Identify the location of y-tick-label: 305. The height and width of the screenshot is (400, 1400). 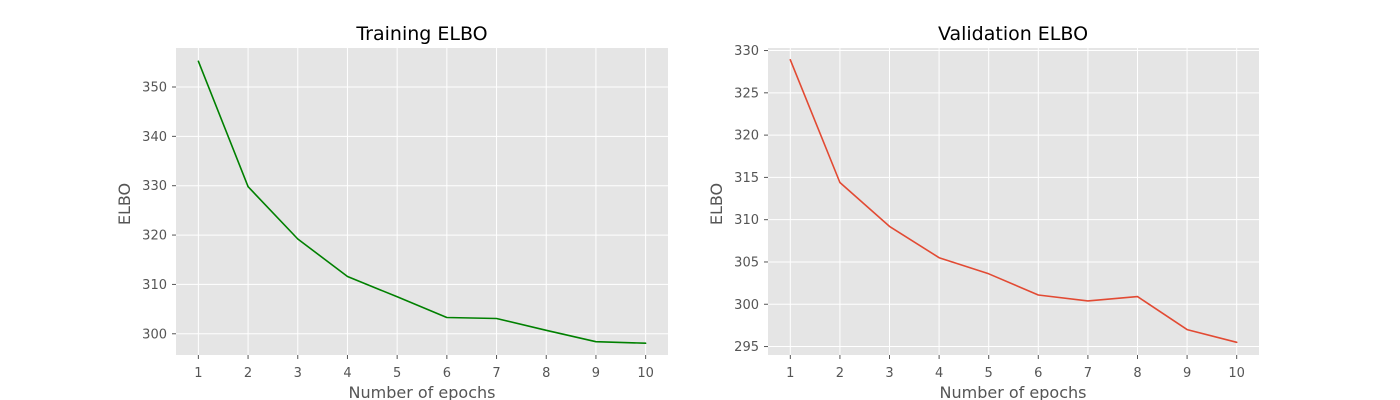
(746, 262).